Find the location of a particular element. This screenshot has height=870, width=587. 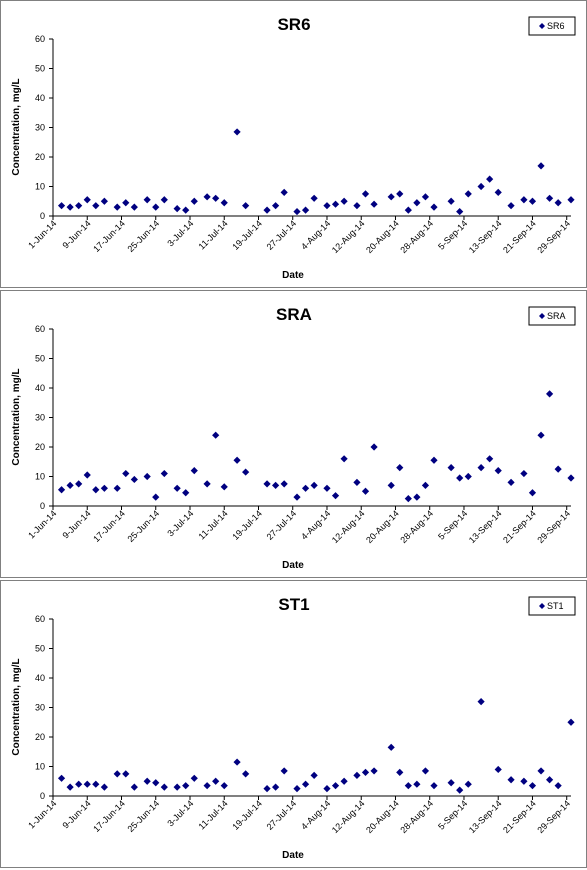

x-tick-label: 5-Sep-14 is located at coordinates (452, 234).